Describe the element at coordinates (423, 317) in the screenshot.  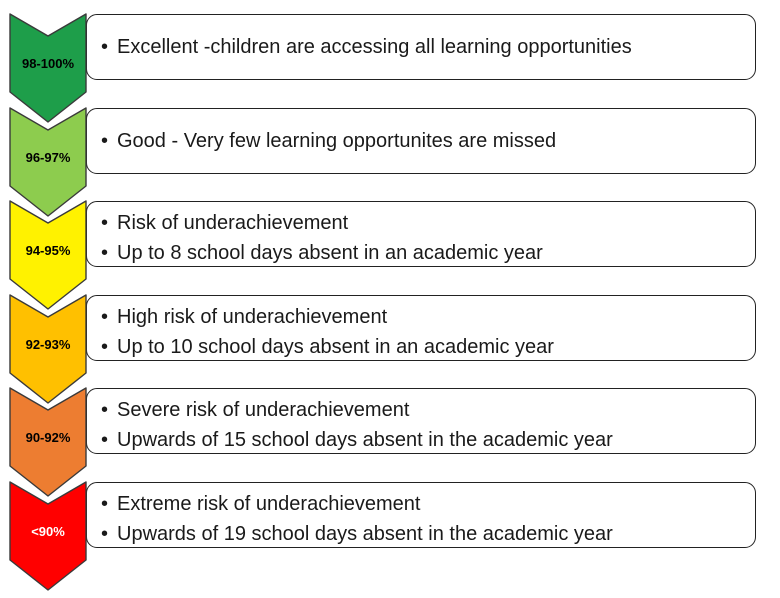
I see `level-bullet-item: • High risk of underachievement` at that location.